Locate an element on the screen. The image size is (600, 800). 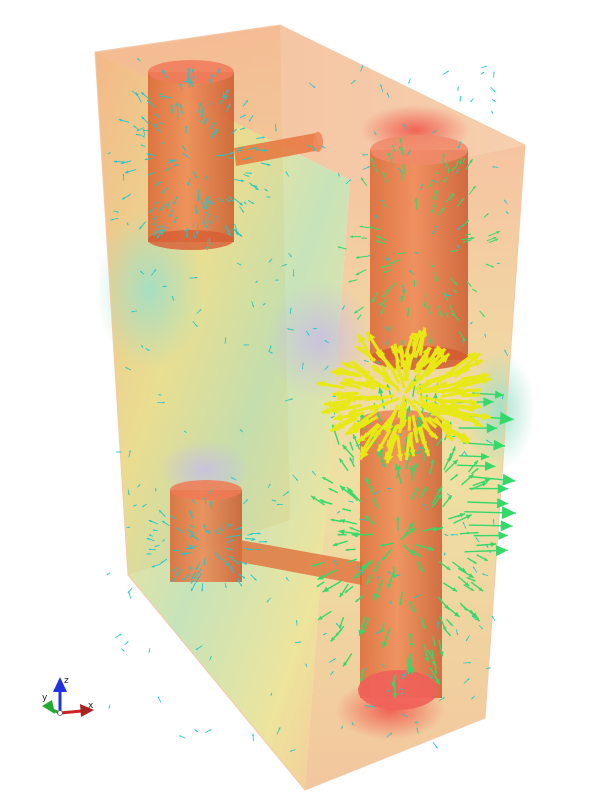
orientation-axes: z x y is located at coordinates (68, 696).